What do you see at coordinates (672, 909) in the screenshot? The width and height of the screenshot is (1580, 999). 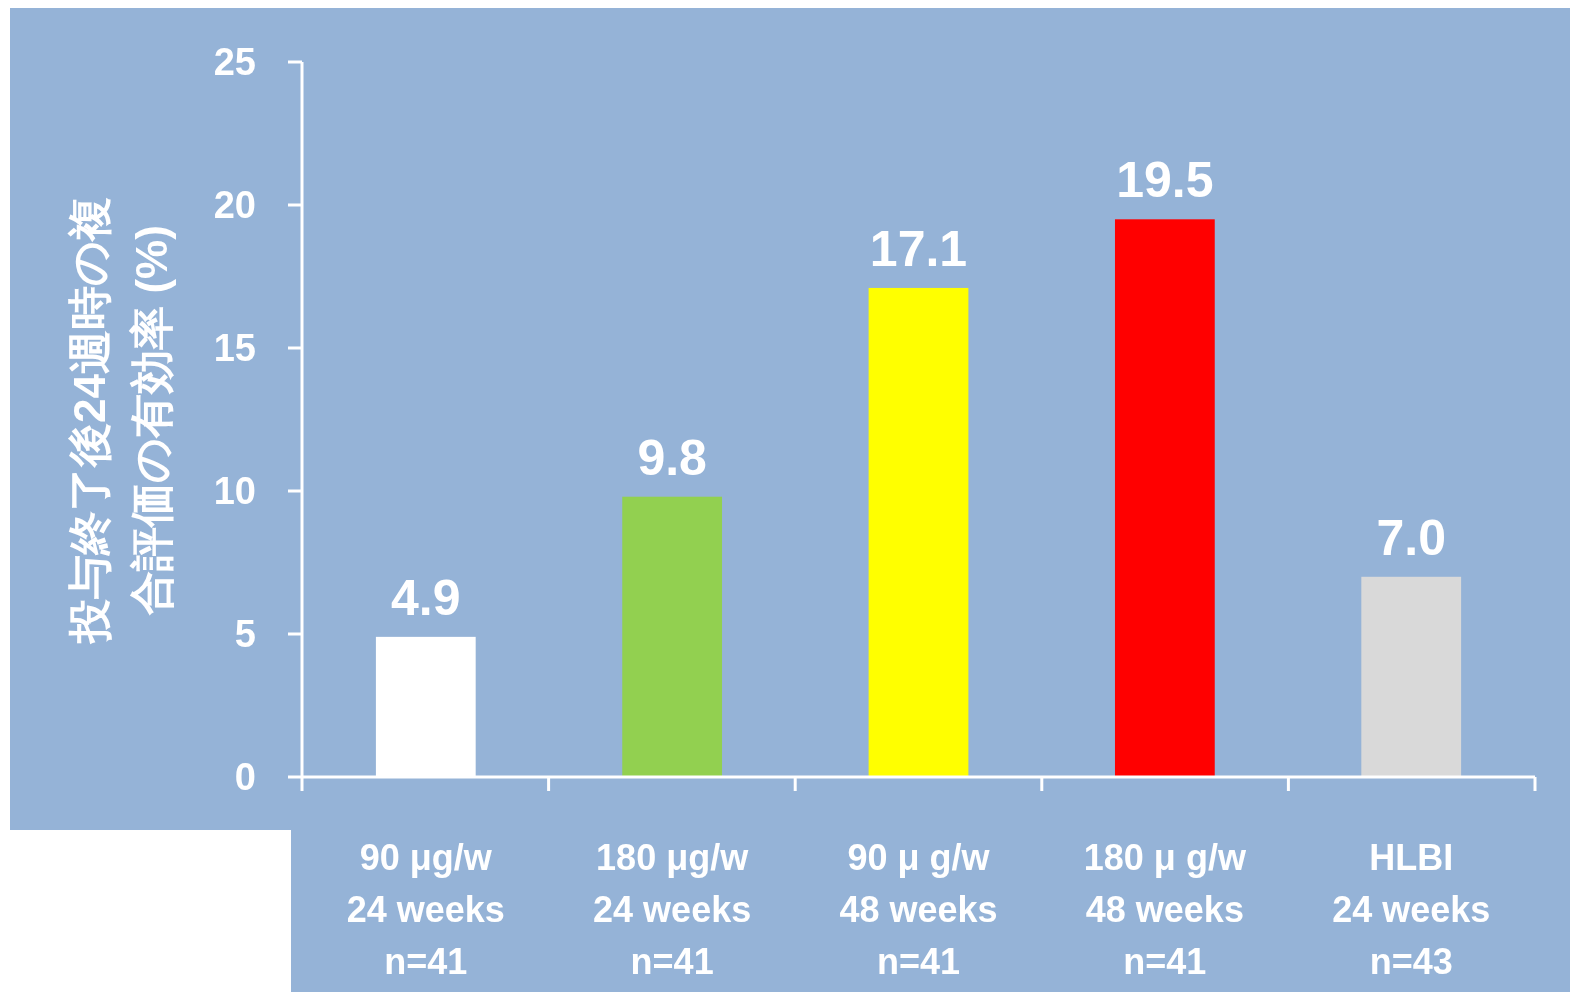 I see `x-tick-label: 180 μg/w 24 weeks n=41` at bounding box center [672, 909].